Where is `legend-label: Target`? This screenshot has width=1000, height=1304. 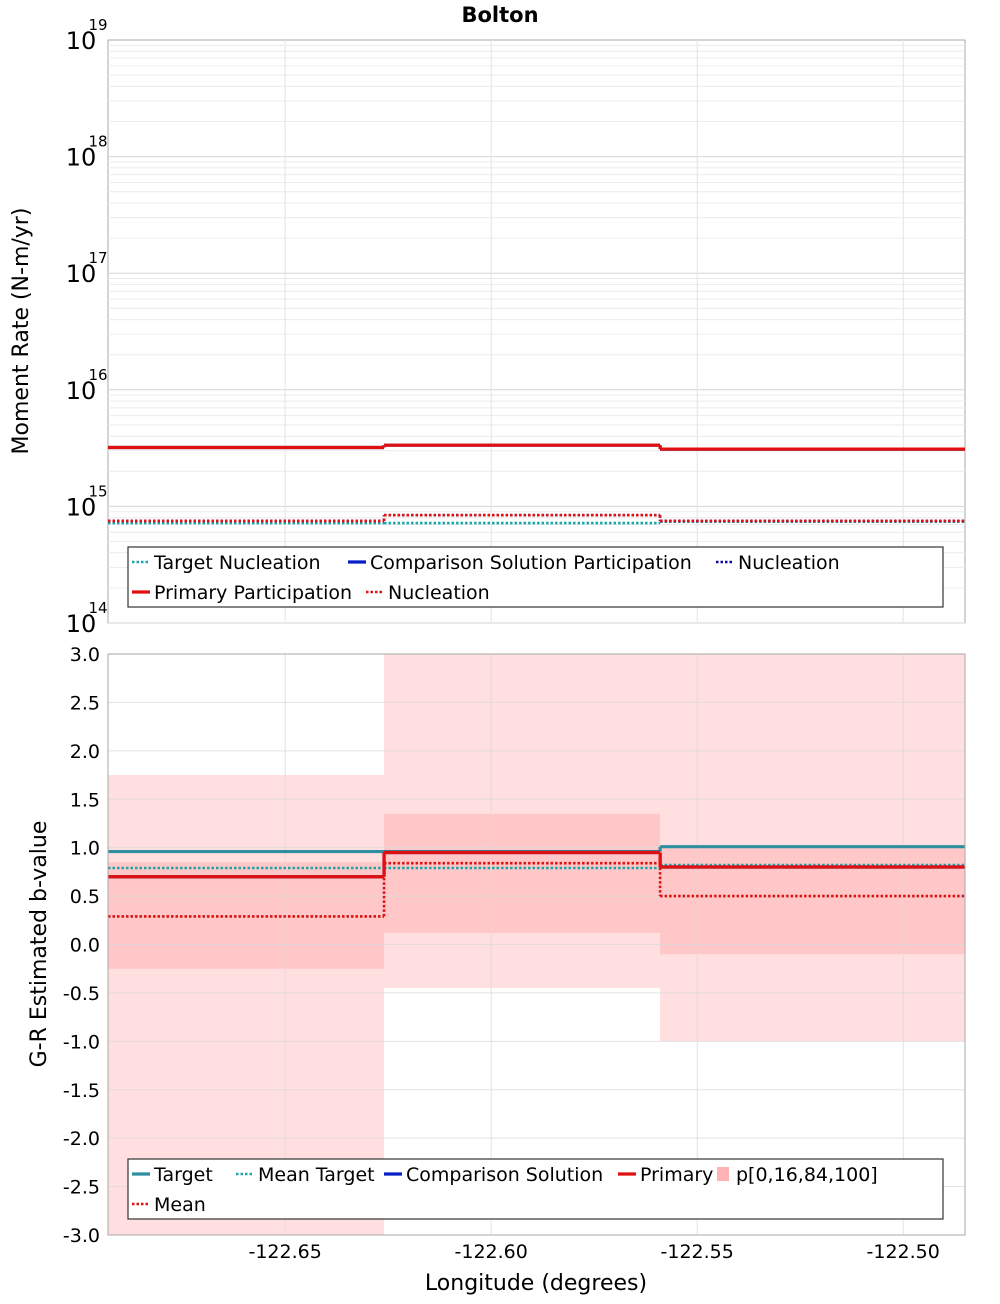 legend-label: Target is located at coordinates (183, 1175).